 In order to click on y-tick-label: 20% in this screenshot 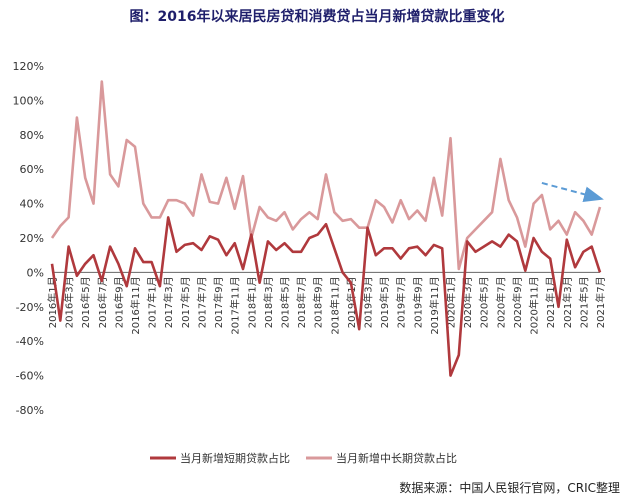, I will do `click(32, 238)`.